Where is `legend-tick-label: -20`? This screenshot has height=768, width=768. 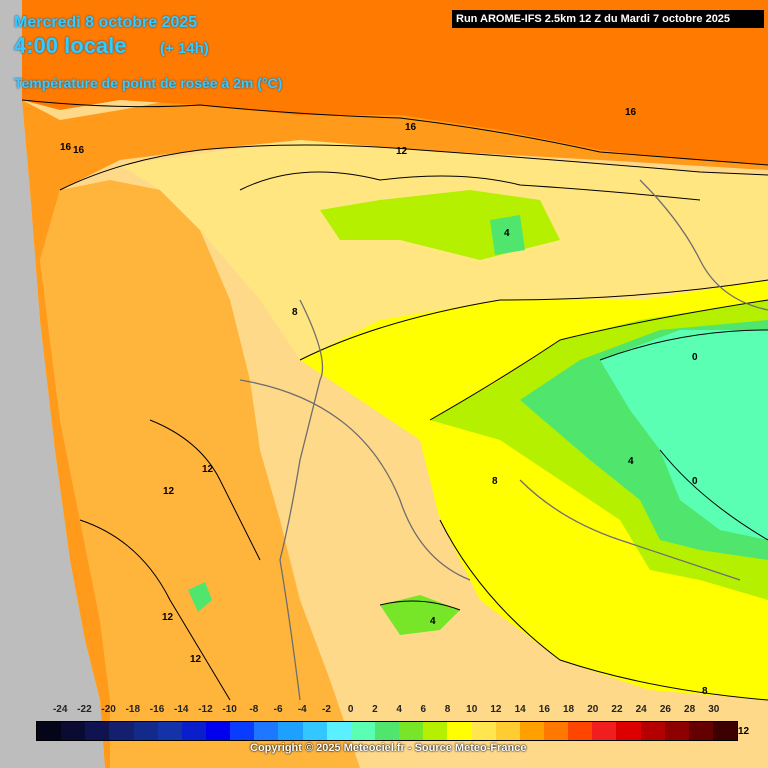 legend-tick-label: -20 is located at coordinates (108, 709).